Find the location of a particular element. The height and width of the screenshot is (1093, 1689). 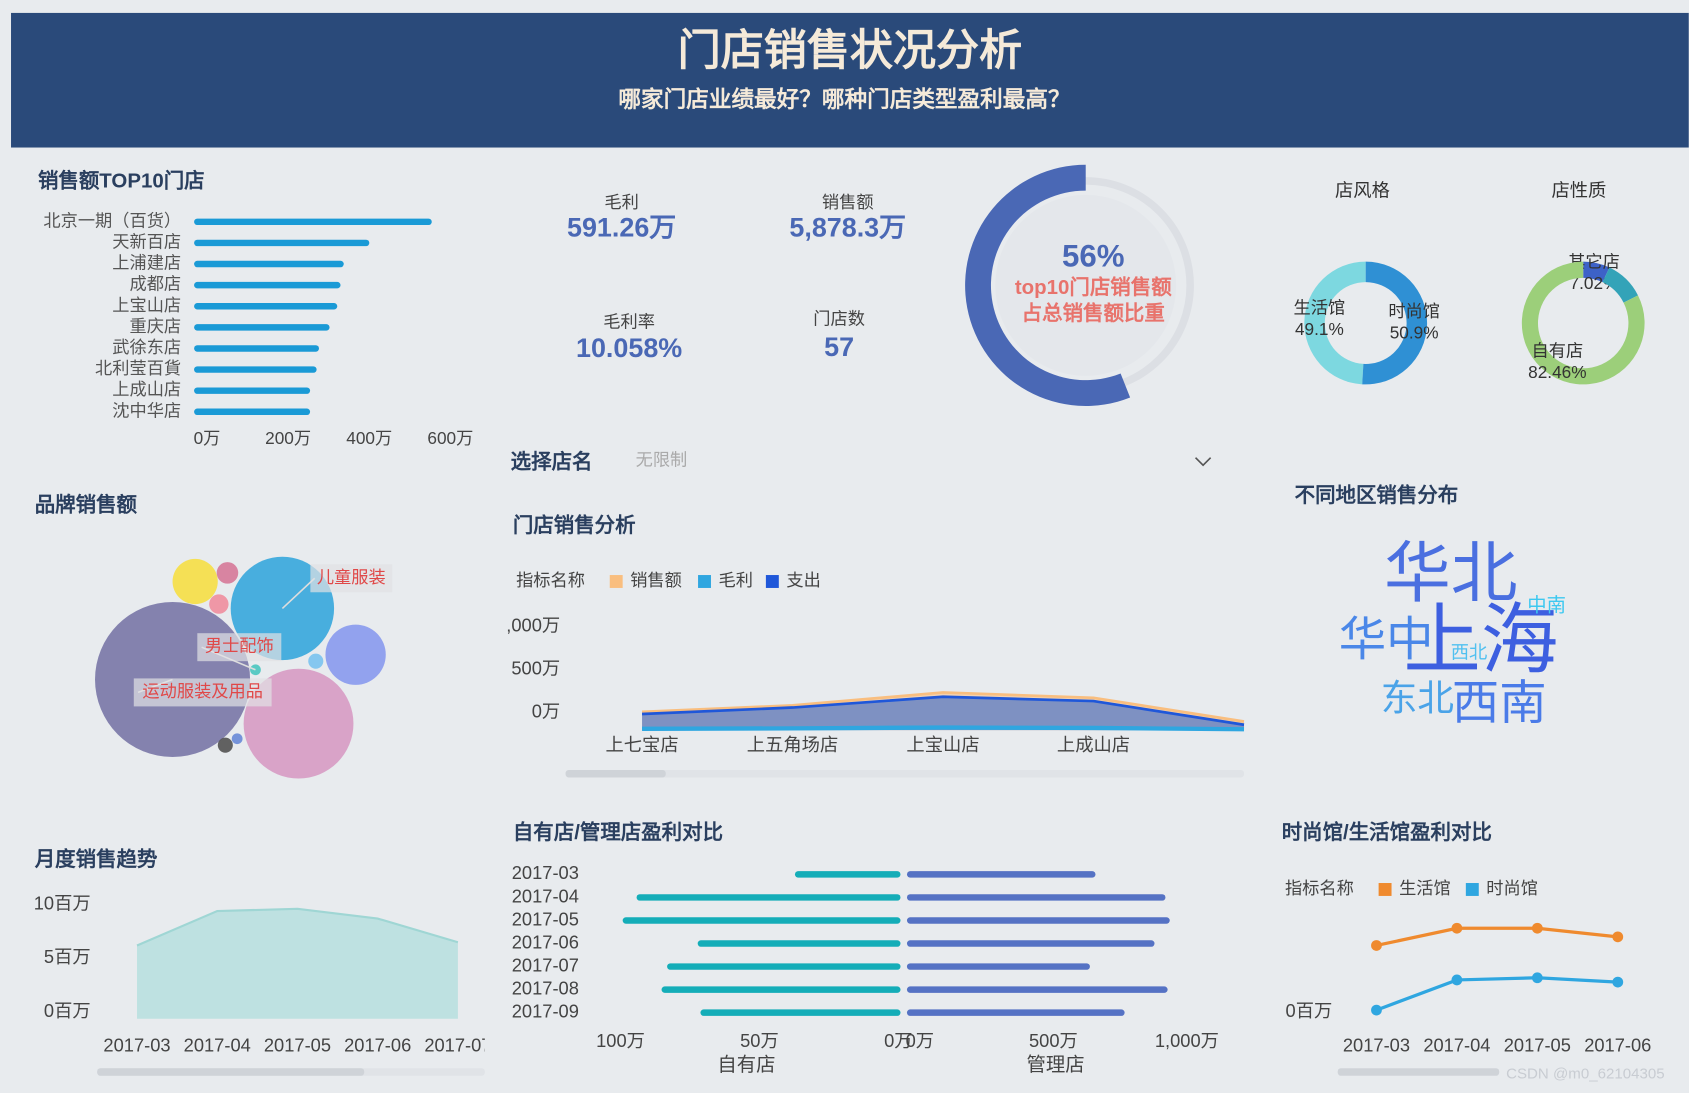

scrollbar-thumb is located at coordinates (231, 1072).